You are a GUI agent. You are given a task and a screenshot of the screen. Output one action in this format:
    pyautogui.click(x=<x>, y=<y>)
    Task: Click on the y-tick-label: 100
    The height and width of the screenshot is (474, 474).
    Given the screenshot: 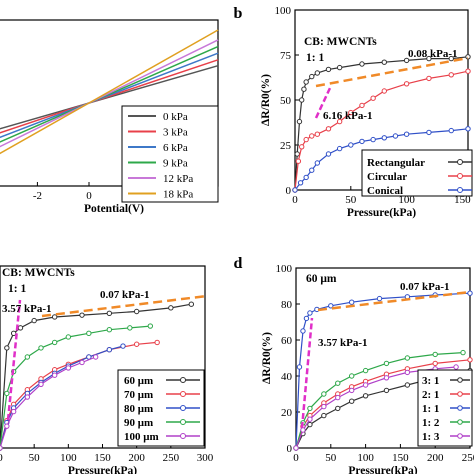 What is the action you would take?
    pyautogui.click(x=284, y=269)
    